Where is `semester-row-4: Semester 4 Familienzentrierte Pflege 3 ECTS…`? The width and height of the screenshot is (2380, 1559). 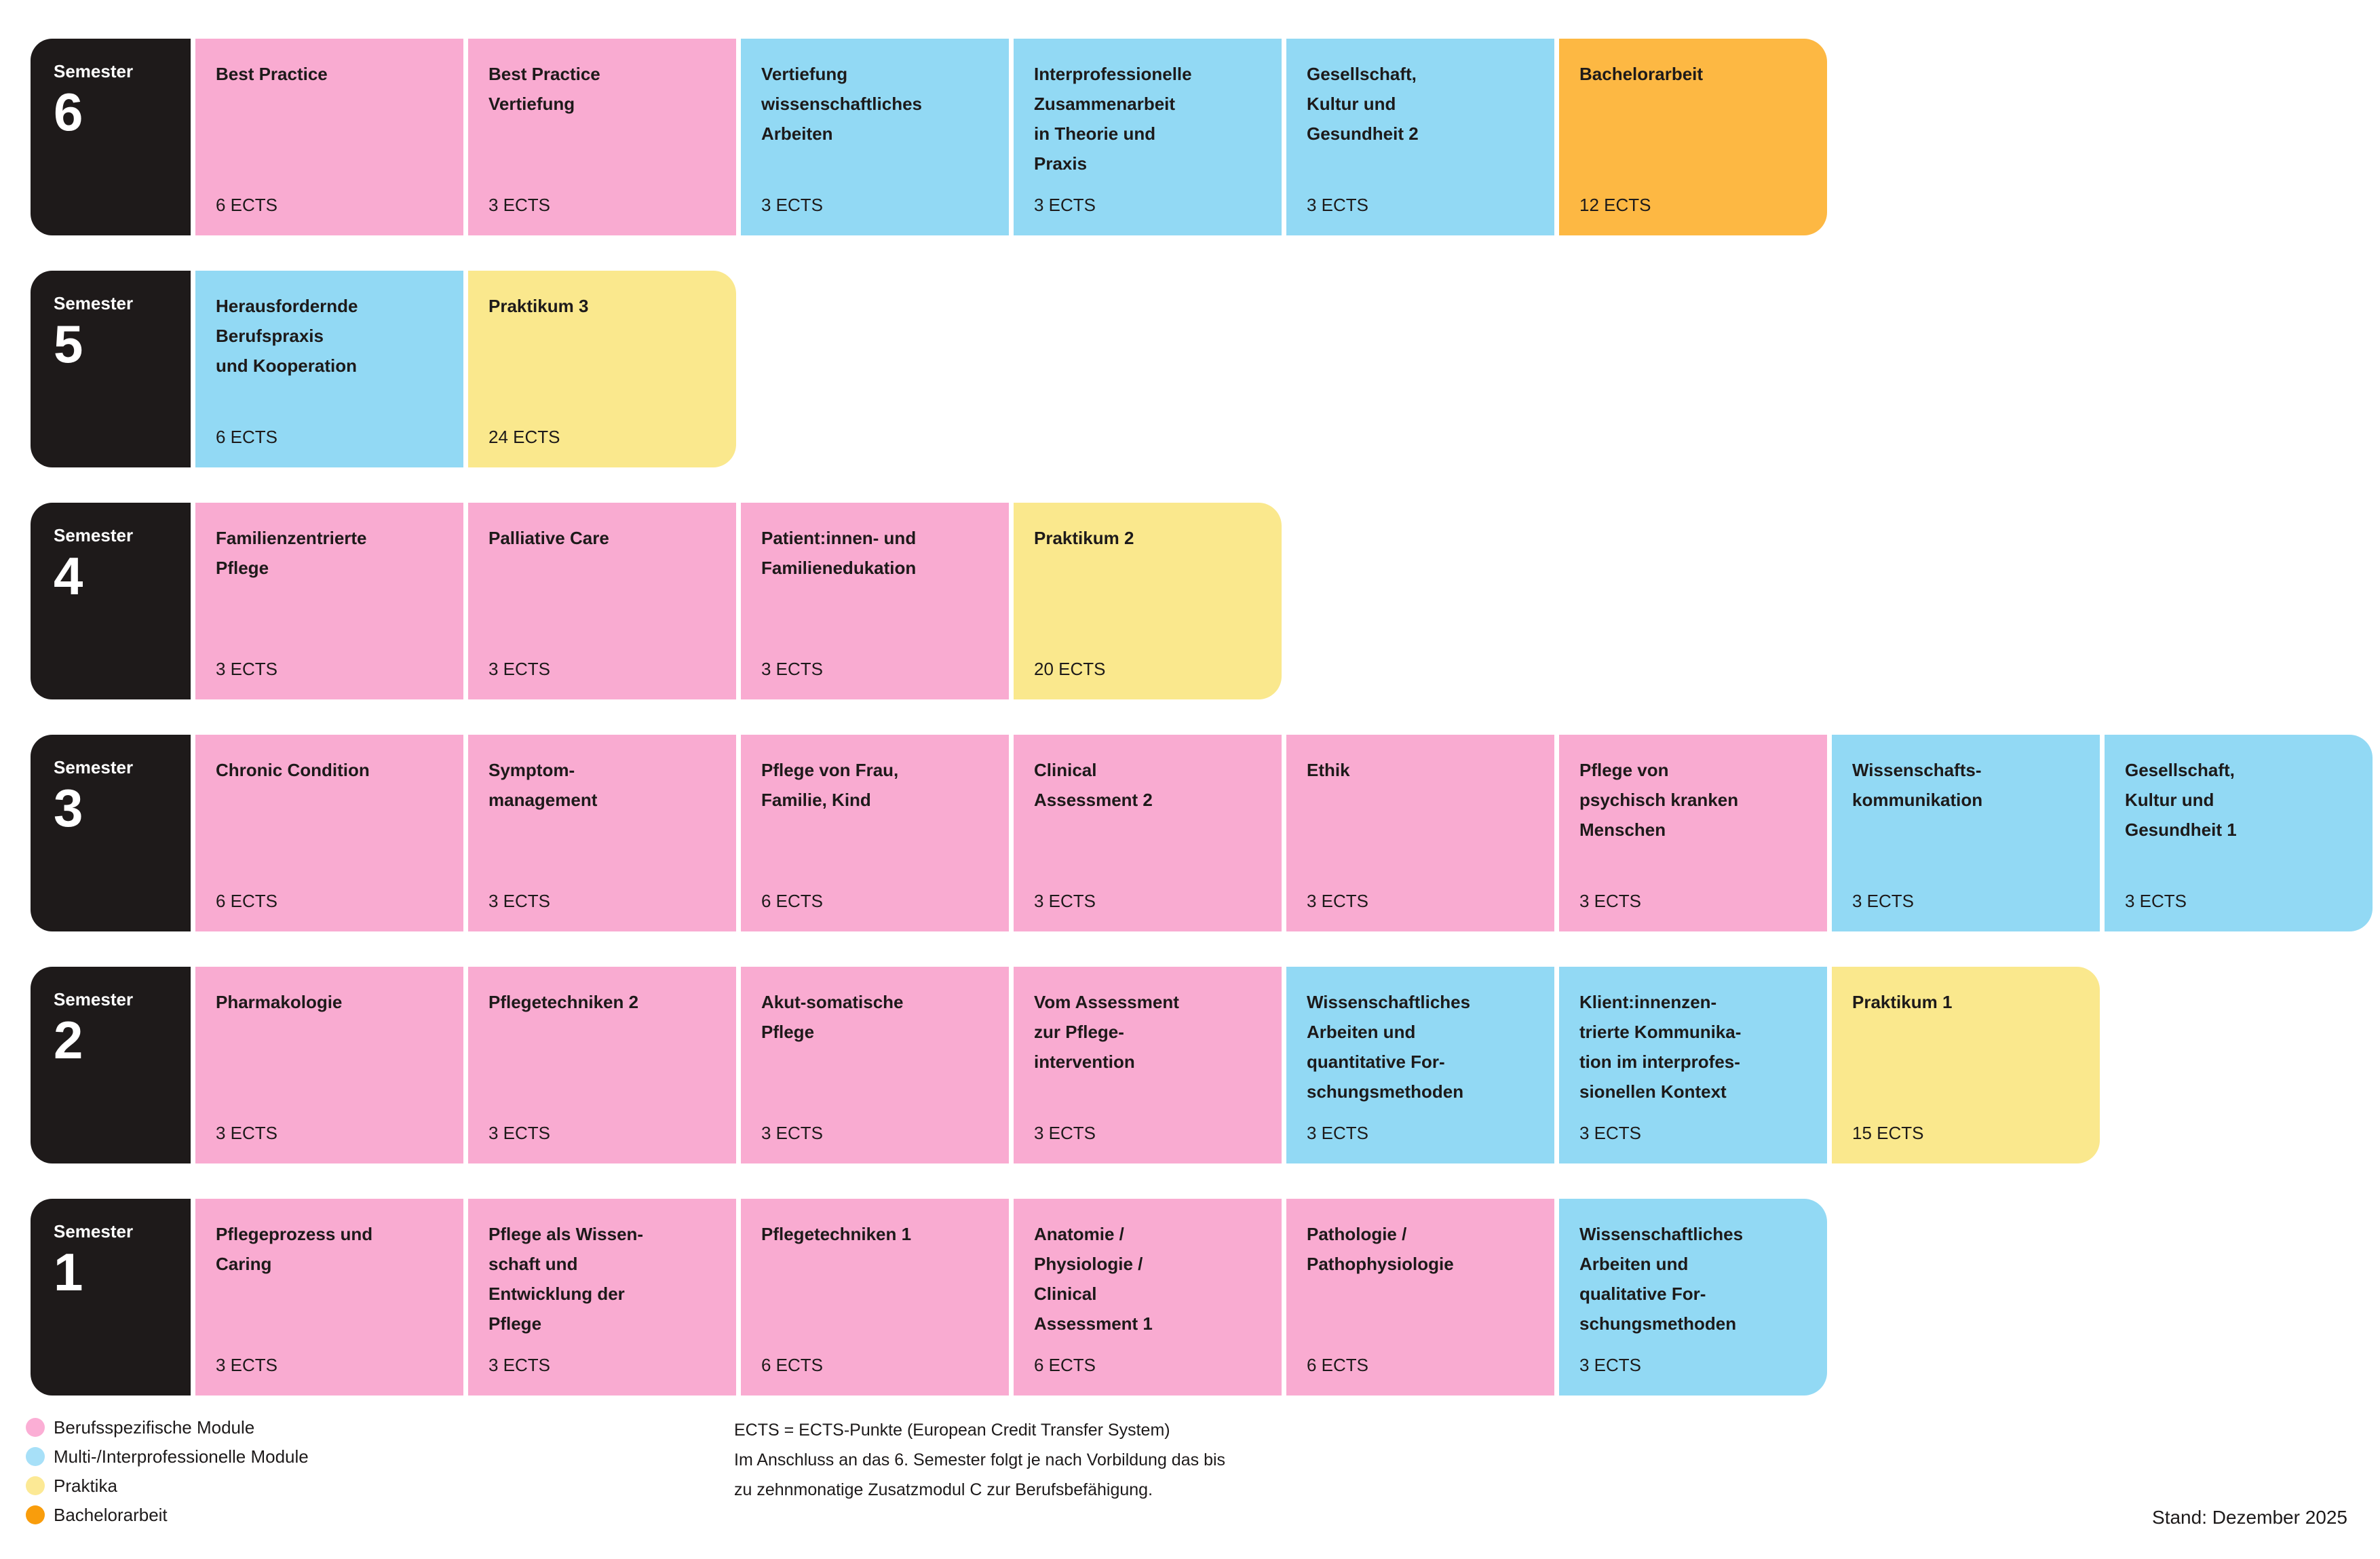 semester-row-4: Semester 4 Familienzentrierte Pflege 3 ECTS… is located at coordinates (1204, 601).